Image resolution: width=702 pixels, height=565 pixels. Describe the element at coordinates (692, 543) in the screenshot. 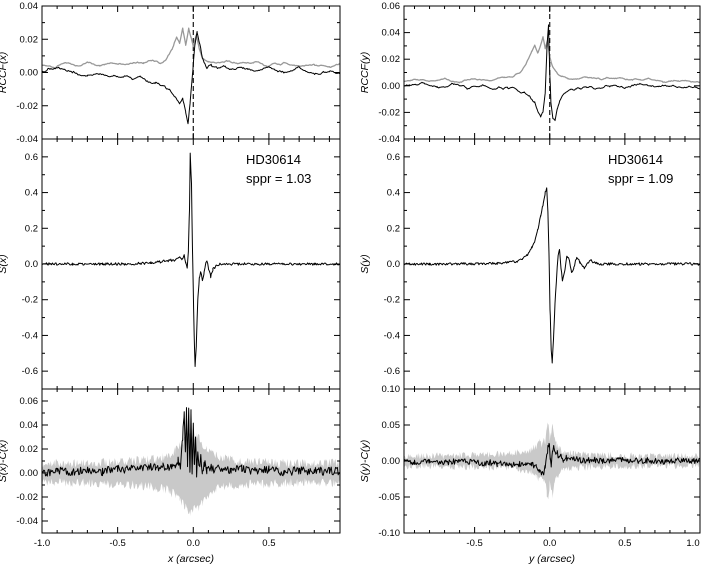

I see `x-tick-label: 1.0` at that location.